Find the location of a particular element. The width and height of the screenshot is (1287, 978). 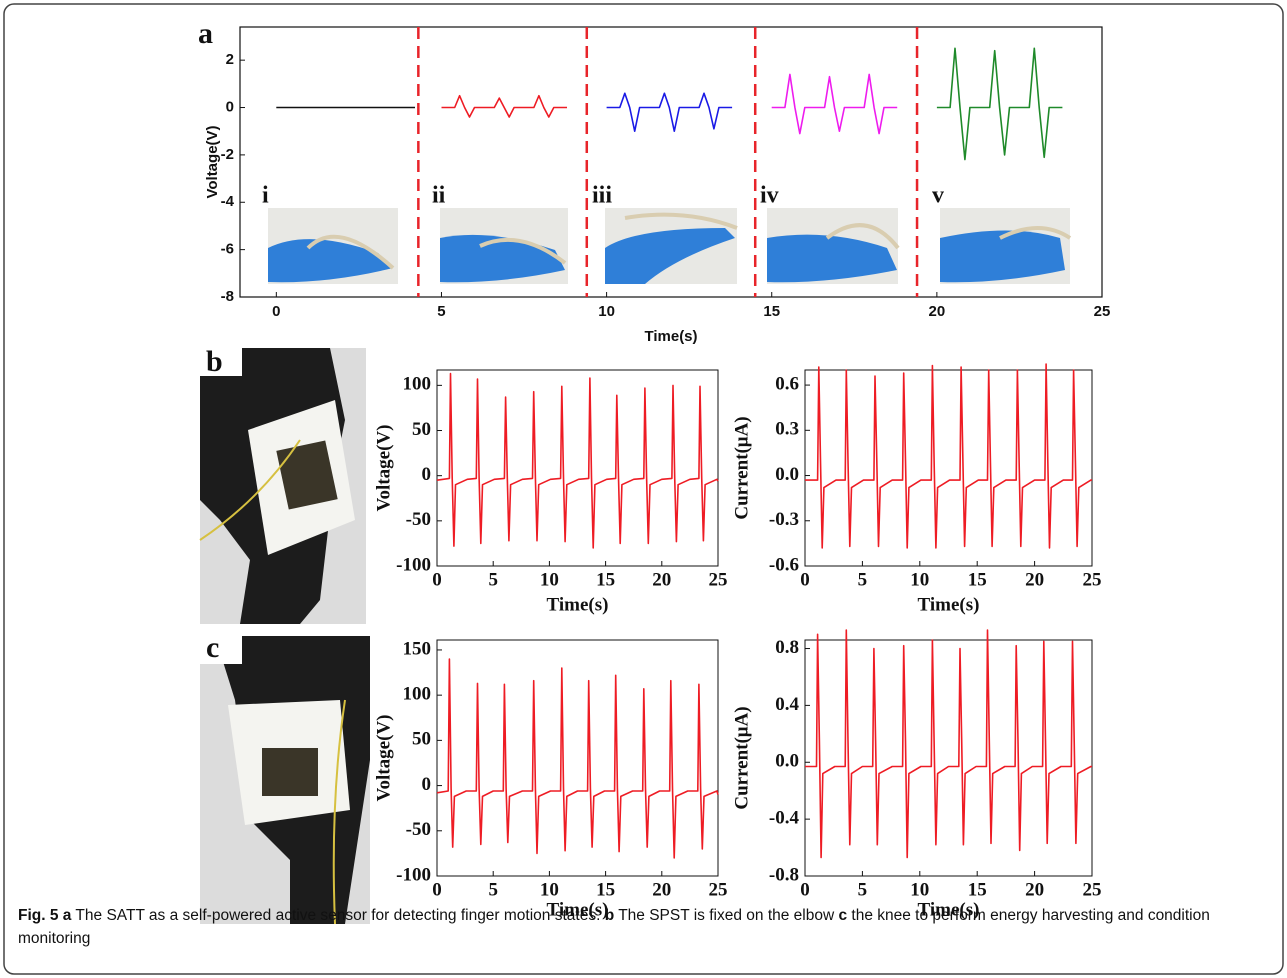

caption-text: c is located at coordinates (843, 915).